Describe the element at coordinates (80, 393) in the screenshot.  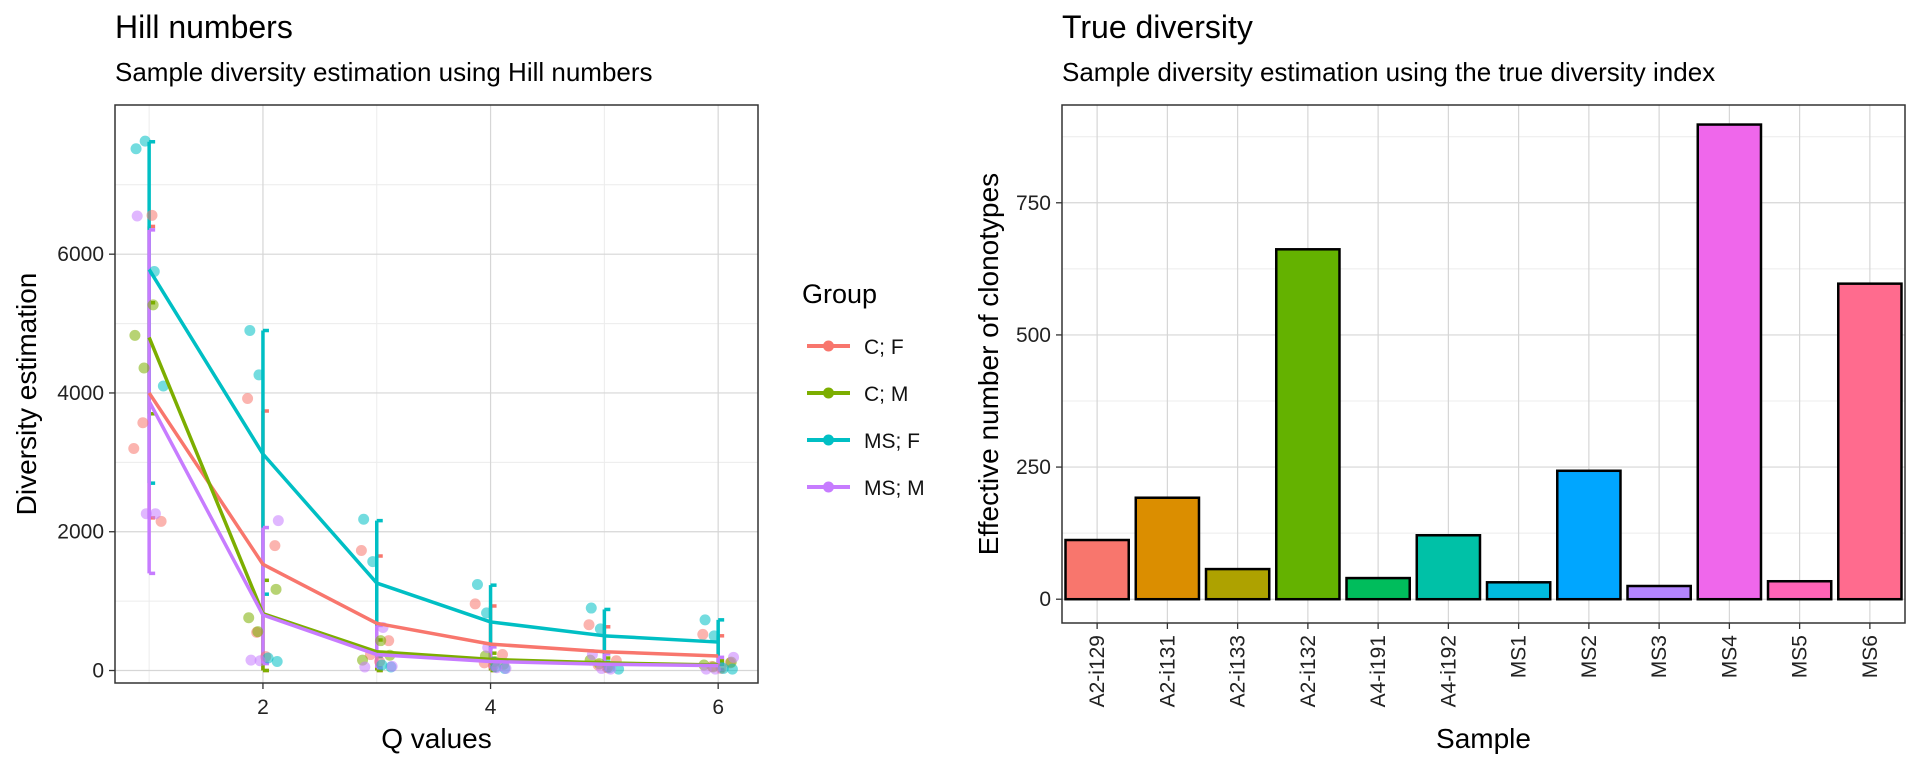
I see `y-tick-label: 4000` at that location.